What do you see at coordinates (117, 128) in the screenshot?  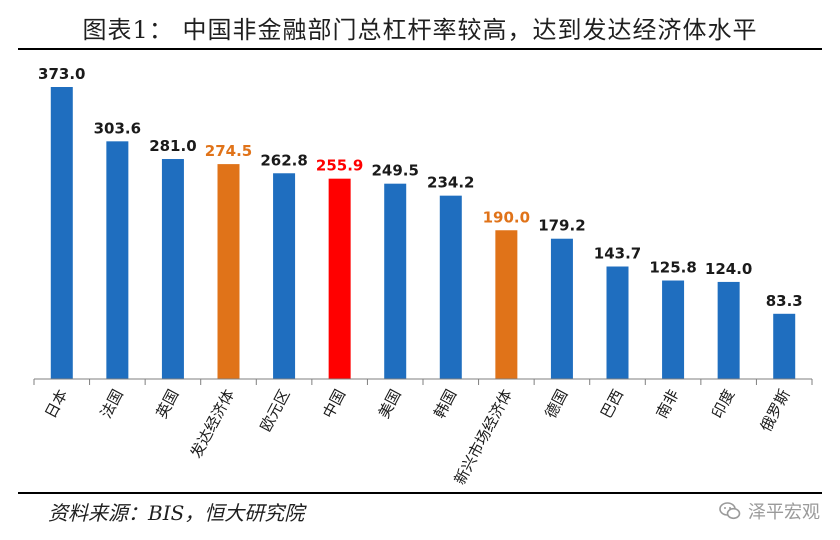 I see `value-label: 303.6` at bounding box center [117, 128].